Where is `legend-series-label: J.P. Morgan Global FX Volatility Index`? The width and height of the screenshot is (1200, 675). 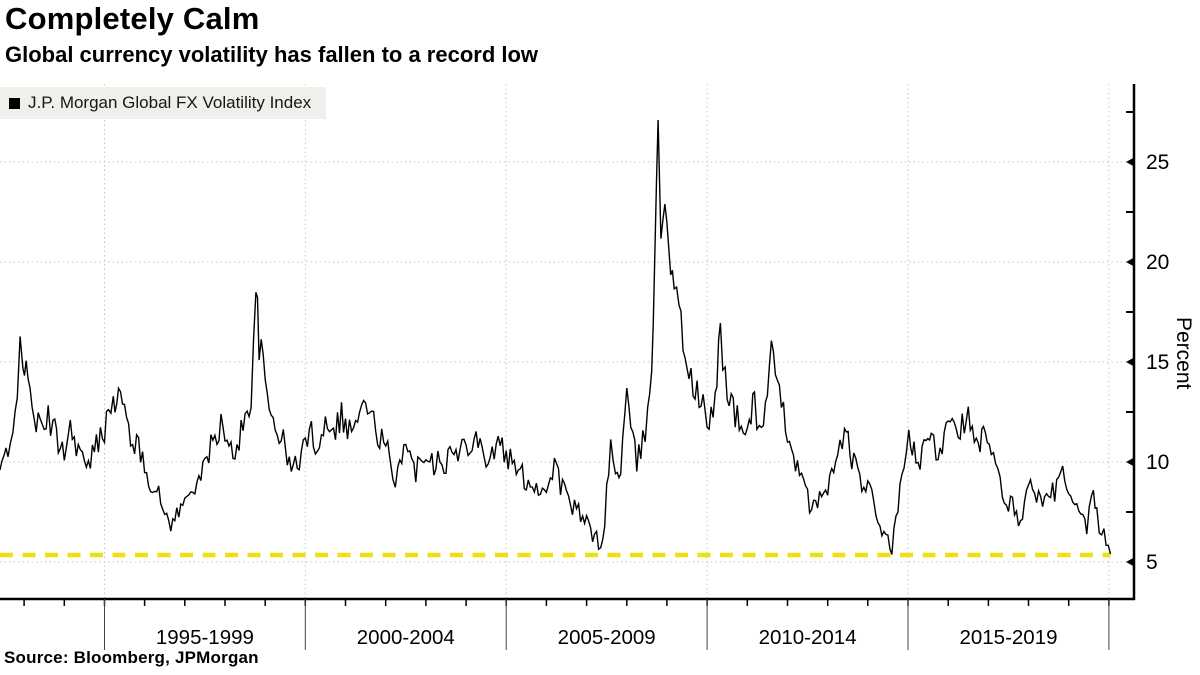 legend-series-label: J.P. Morgan Global FX Volatility Index is located at coordinates (170, 102).